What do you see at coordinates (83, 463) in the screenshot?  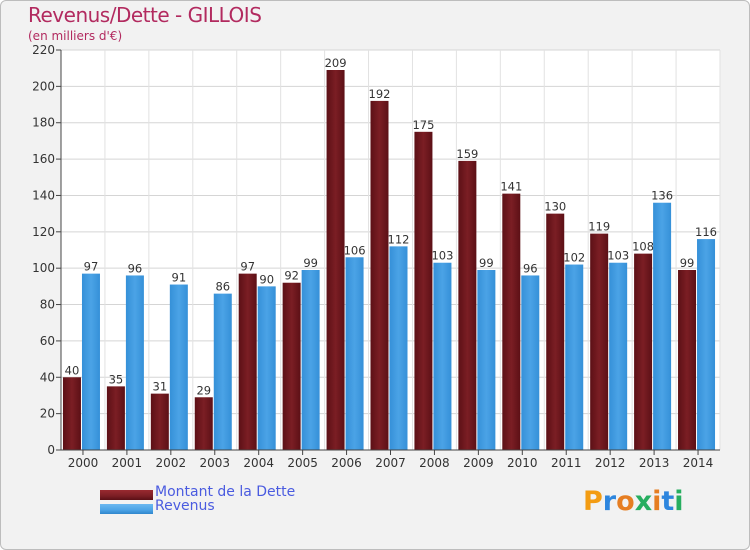 I see `x-tick-label: 2000` at bounding box center [83, 463].